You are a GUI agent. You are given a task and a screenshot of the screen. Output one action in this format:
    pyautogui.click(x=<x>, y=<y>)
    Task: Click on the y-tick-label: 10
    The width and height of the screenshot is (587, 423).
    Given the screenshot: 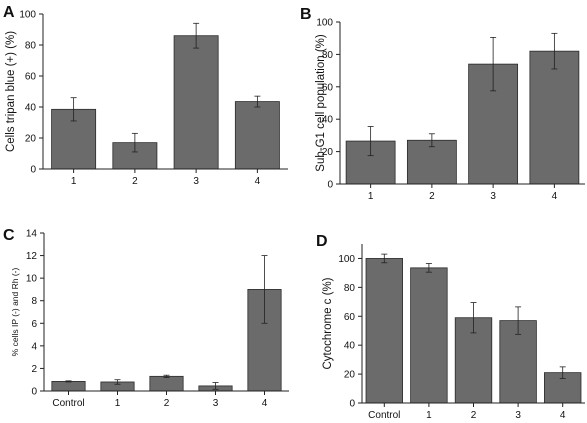 What is the action you would take?
    pyautogui.click(x=32, y=279)
    